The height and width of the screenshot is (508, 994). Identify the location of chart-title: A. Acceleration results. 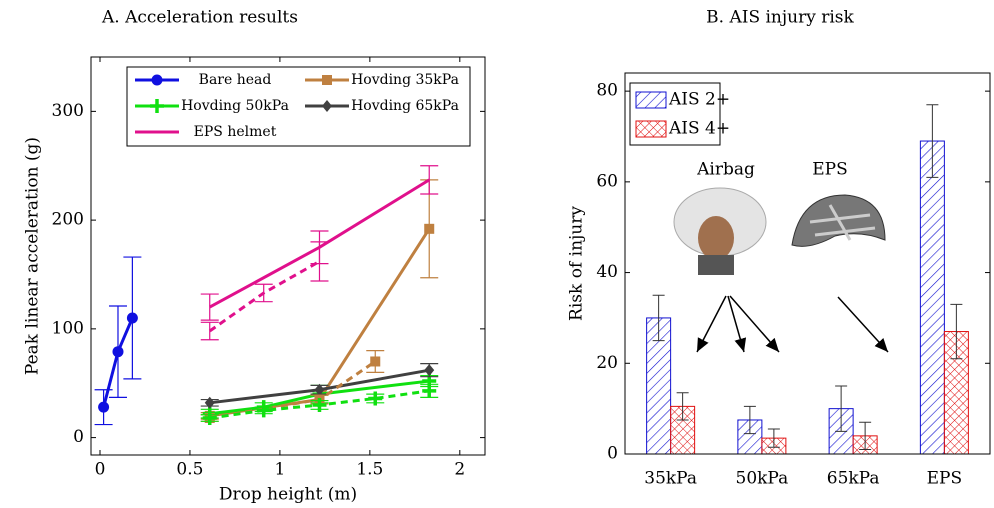
(199, 18).